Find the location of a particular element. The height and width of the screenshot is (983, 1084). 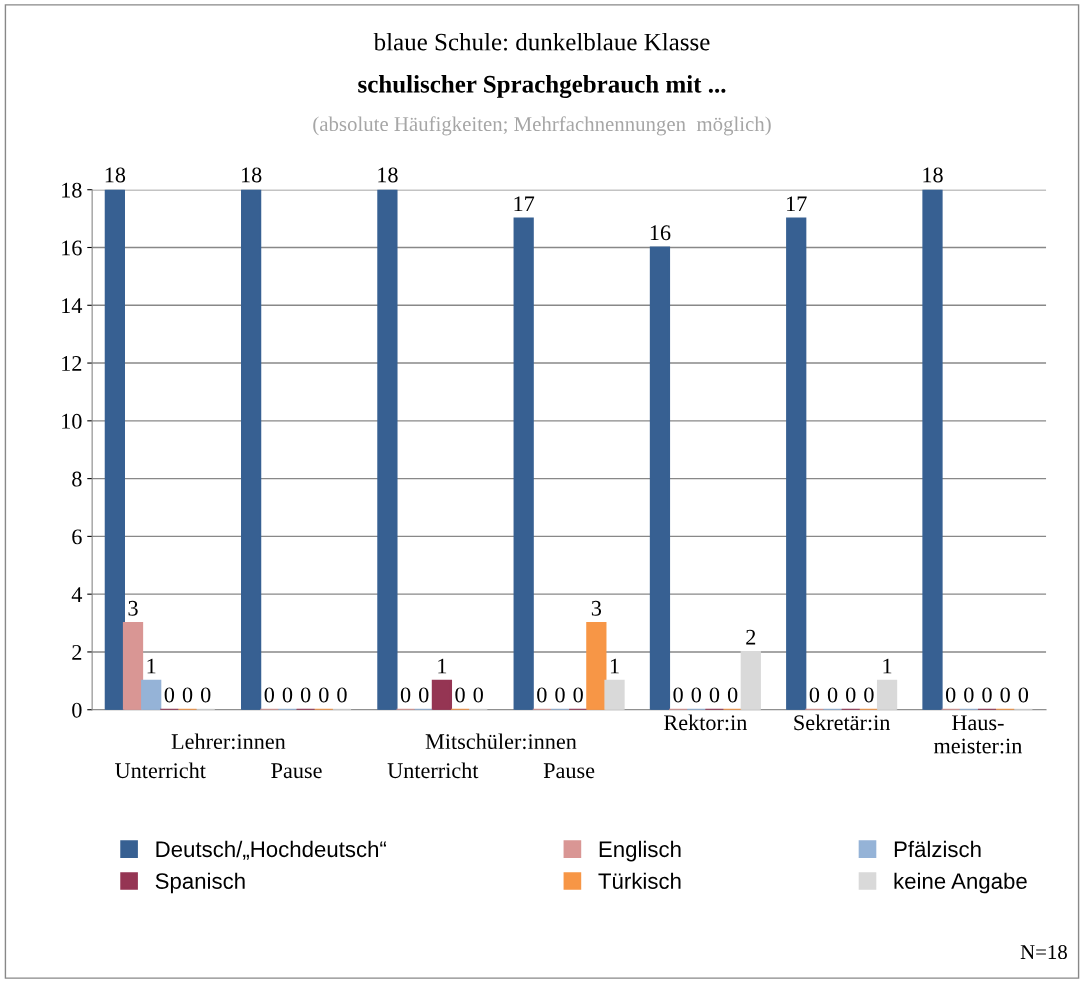

data-label: 2 is located at coordinates (751, 637).